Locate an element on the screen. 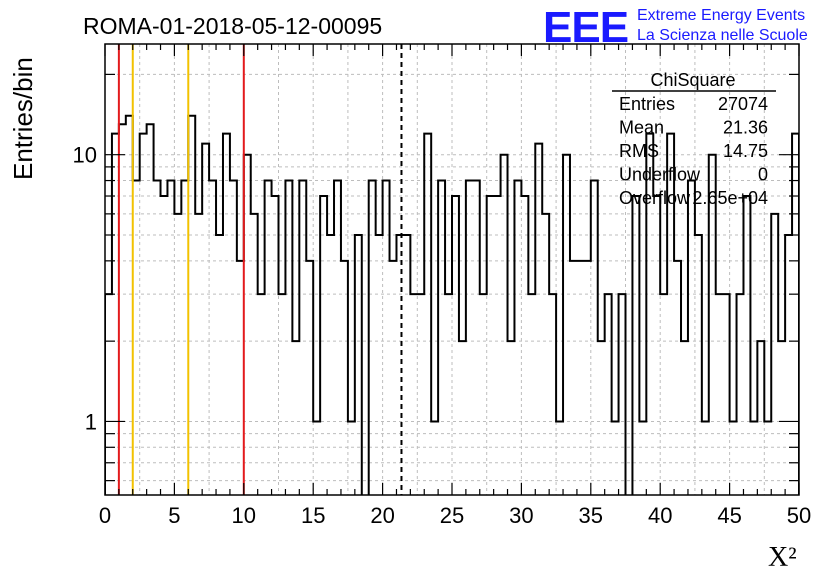 The image size is (836, 572). y-tick-label-1: 10 is located at coordinates (85, 155).